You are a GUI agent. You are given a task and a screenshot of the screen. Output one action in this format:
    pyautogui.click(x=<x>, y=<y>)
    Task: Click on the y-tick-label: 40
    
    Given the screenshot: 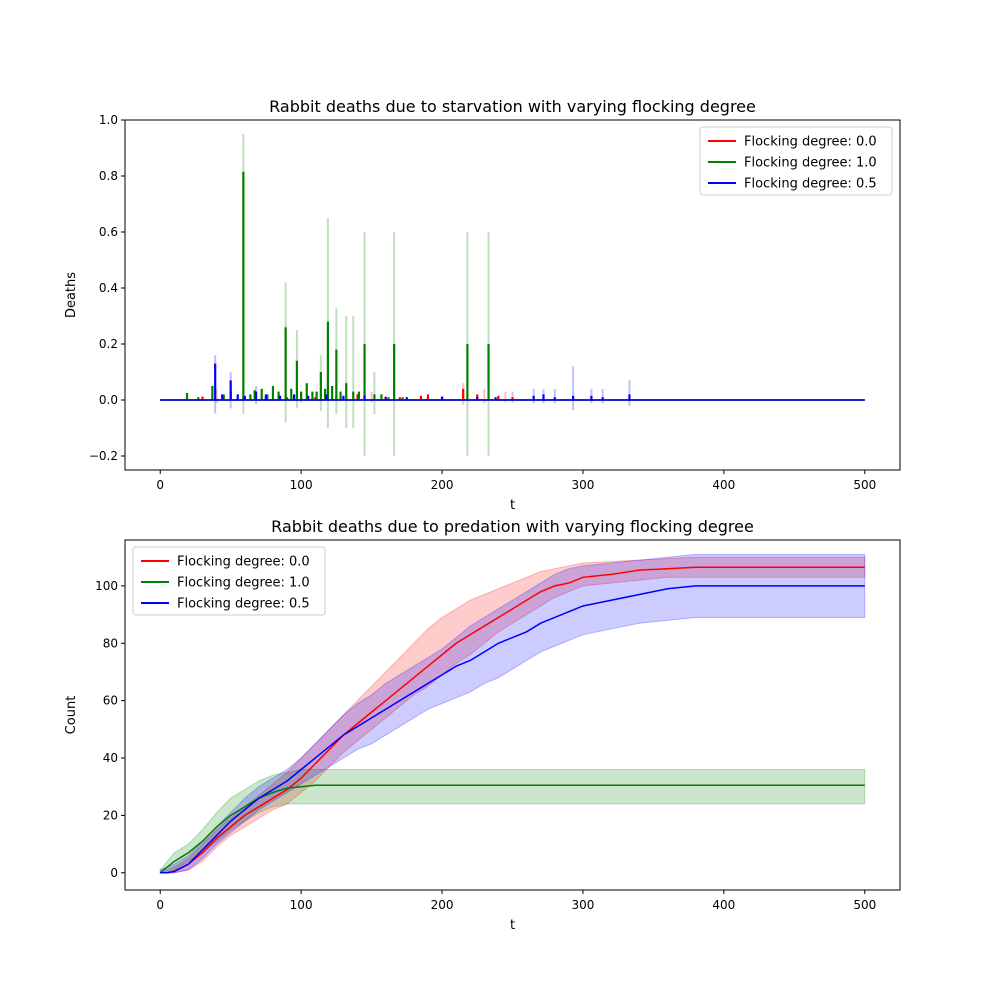 What is the action you would take?
    pyautogui.click(x=110, y=758)
    